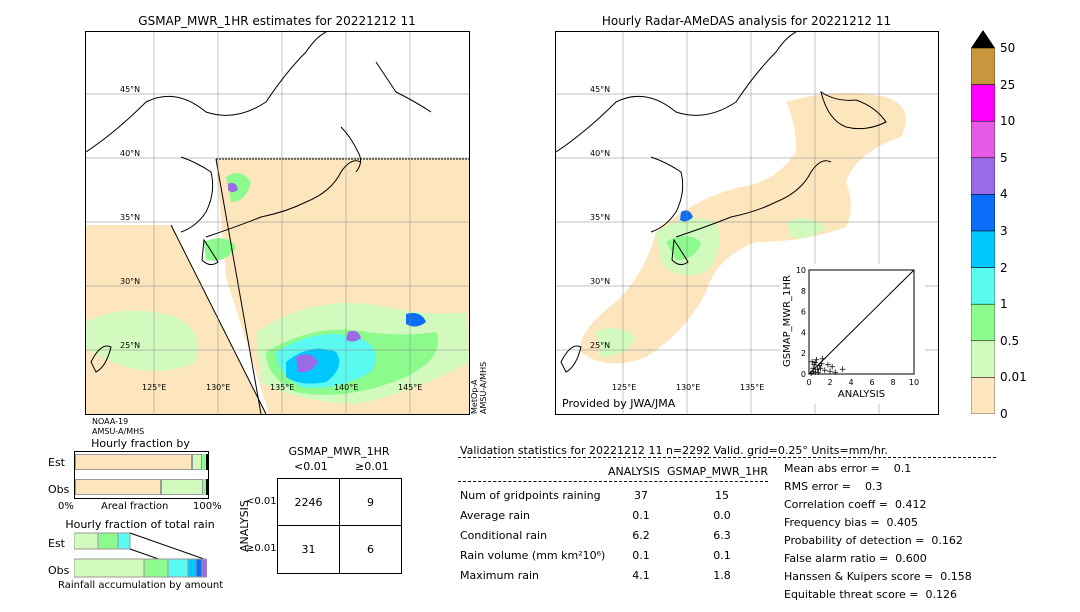 The image size is (1080, 612). Describe the element at coordinates (855, 558) in the screenshot. I see `validation-score: False alarm ratio = 0.600` at that location.